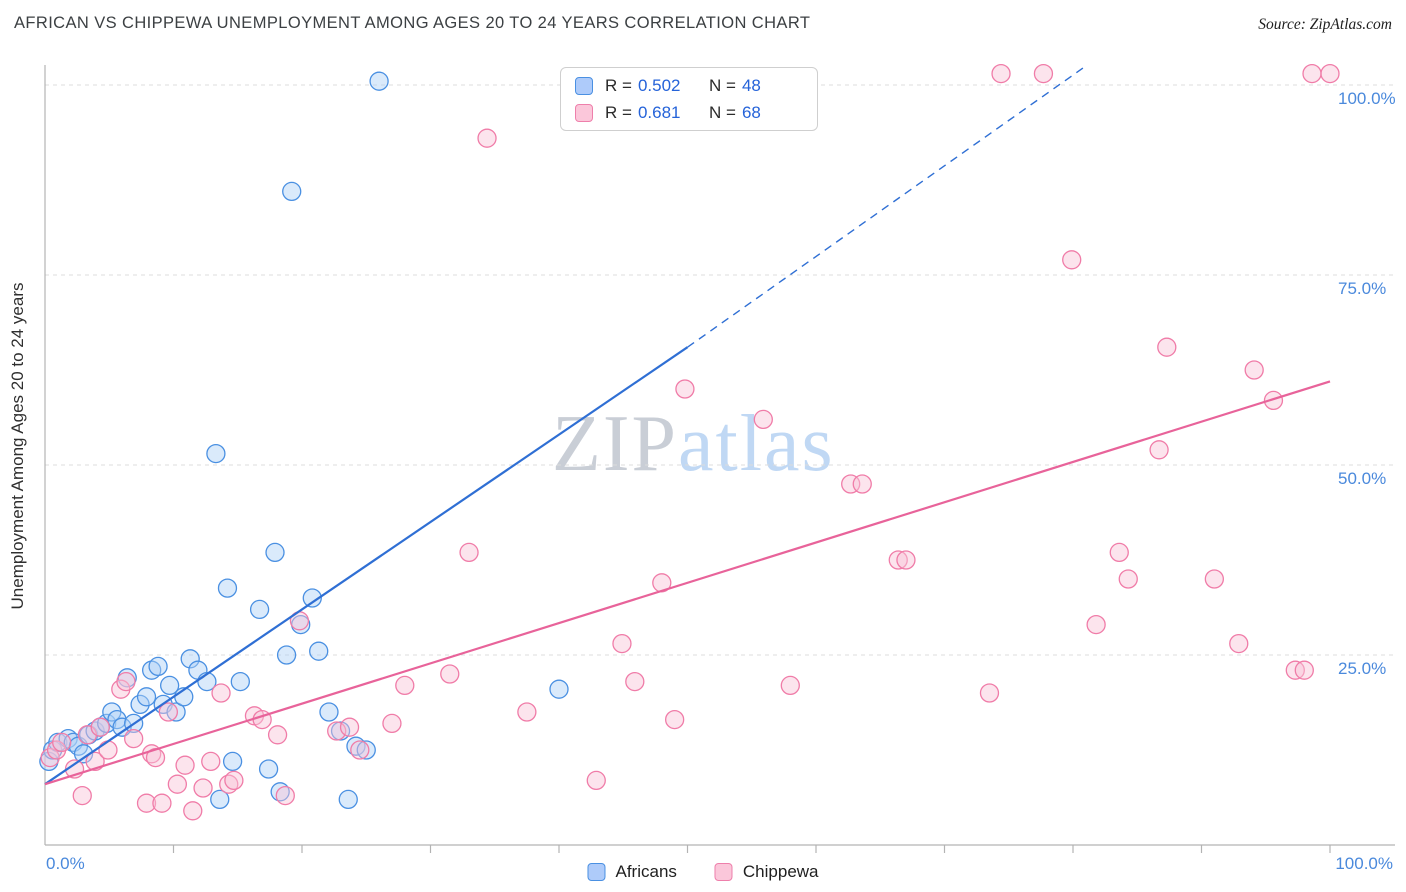 Image resolution: width=1406 pixels, height=892 pixels. Describe the element at coordinates (615, 444) in the screenshot. I see `watermark-zip: ZIP` at that location.